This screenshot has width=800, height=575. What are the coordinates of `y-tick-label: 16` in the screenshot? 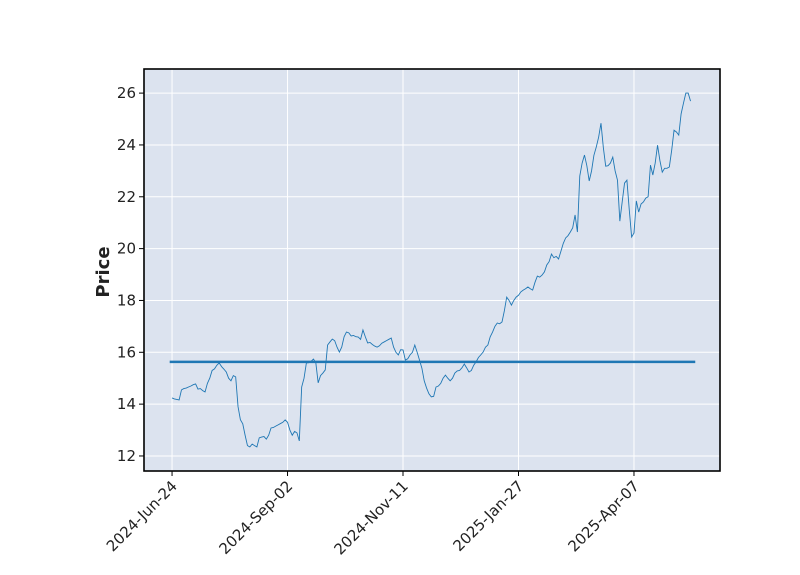 It's located at (126, 352).